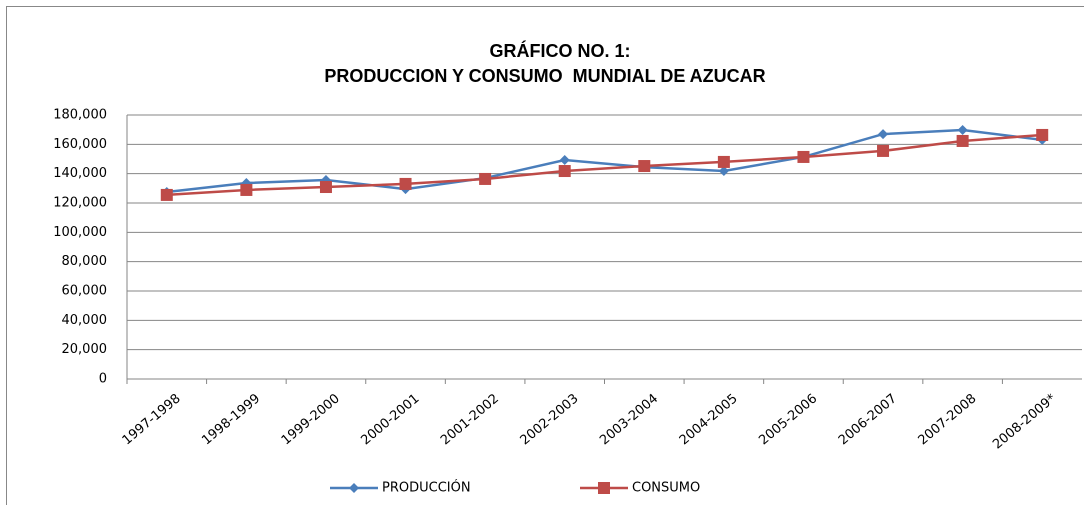 This screenshot has width=1084, height=505. Describe the element at coordinates (666, 488) in the screenshot. I see `legend-label: CONSUMO` at that location.